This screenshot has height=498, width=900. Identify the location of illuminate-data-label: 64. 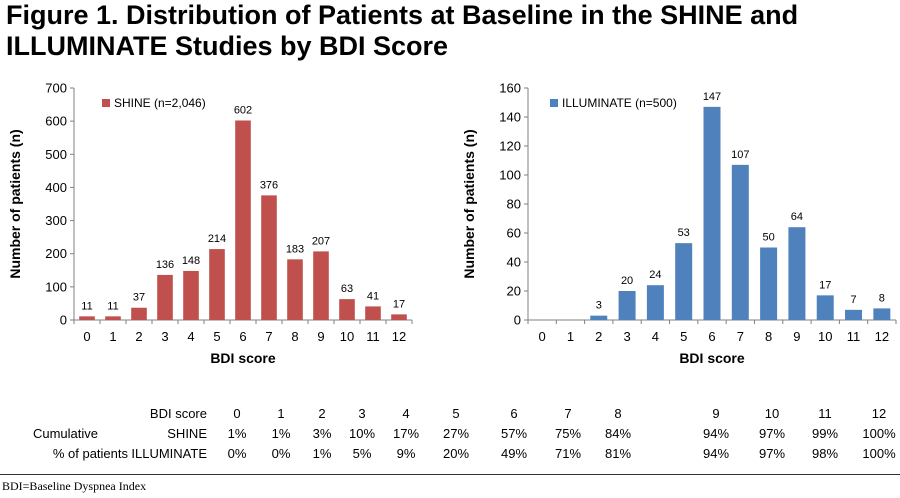
(797, 217).